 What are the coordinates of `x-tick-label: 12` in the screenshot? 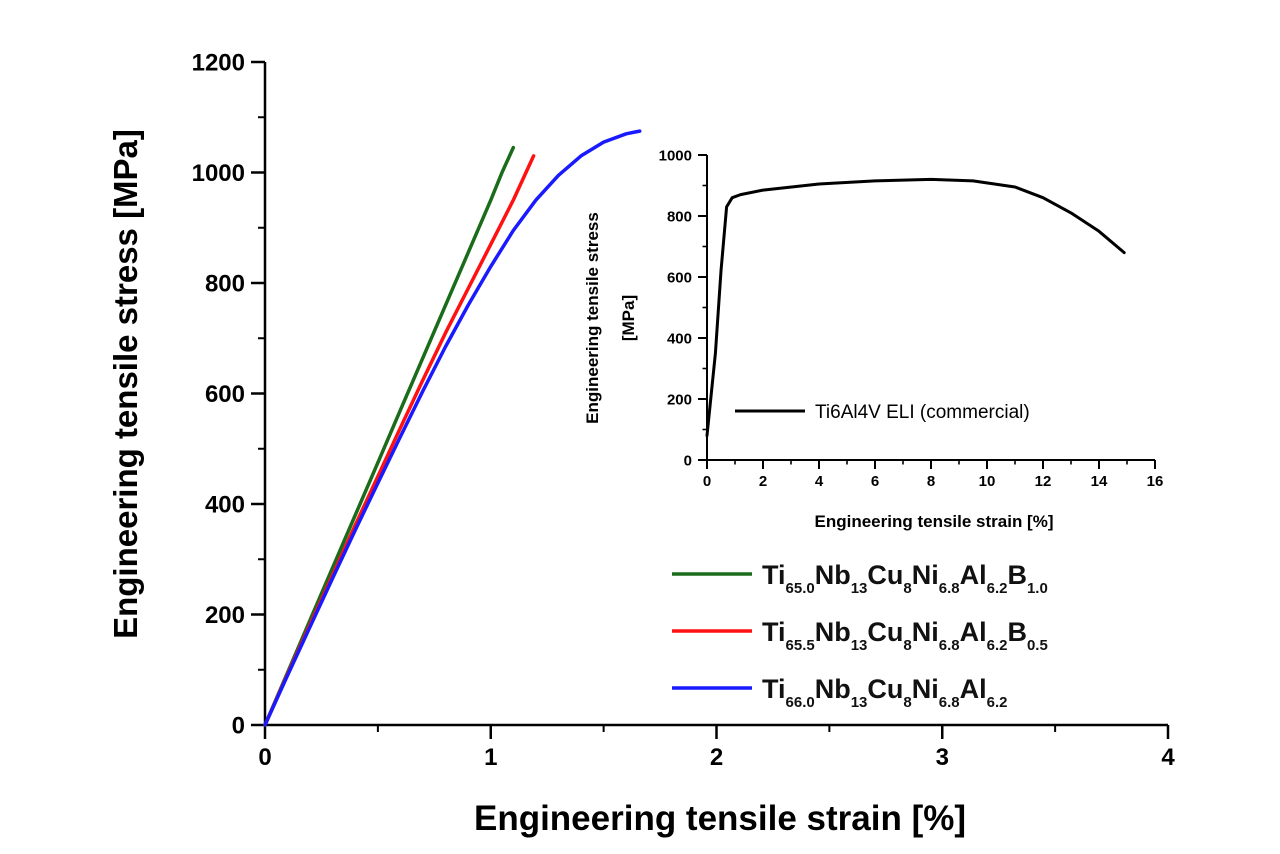 It's located at (1043, 481).